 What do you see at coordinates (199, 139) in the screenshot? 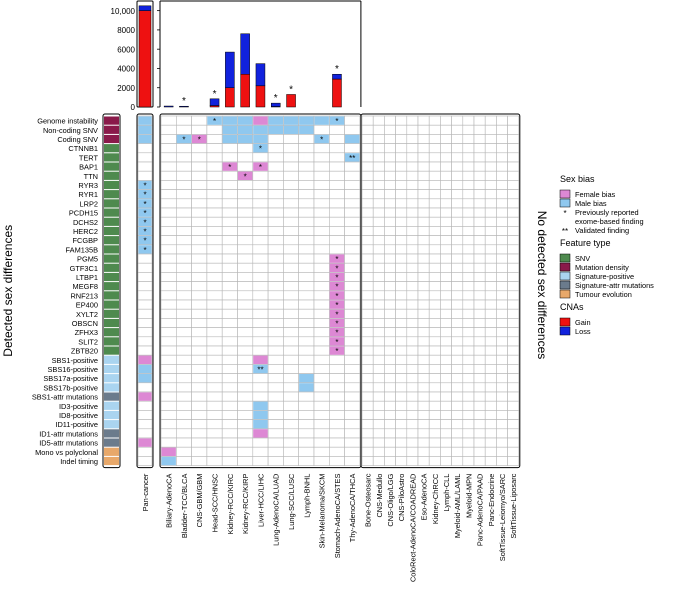
I see `sex-bias-cell-female` at bounding box center [199, 139].